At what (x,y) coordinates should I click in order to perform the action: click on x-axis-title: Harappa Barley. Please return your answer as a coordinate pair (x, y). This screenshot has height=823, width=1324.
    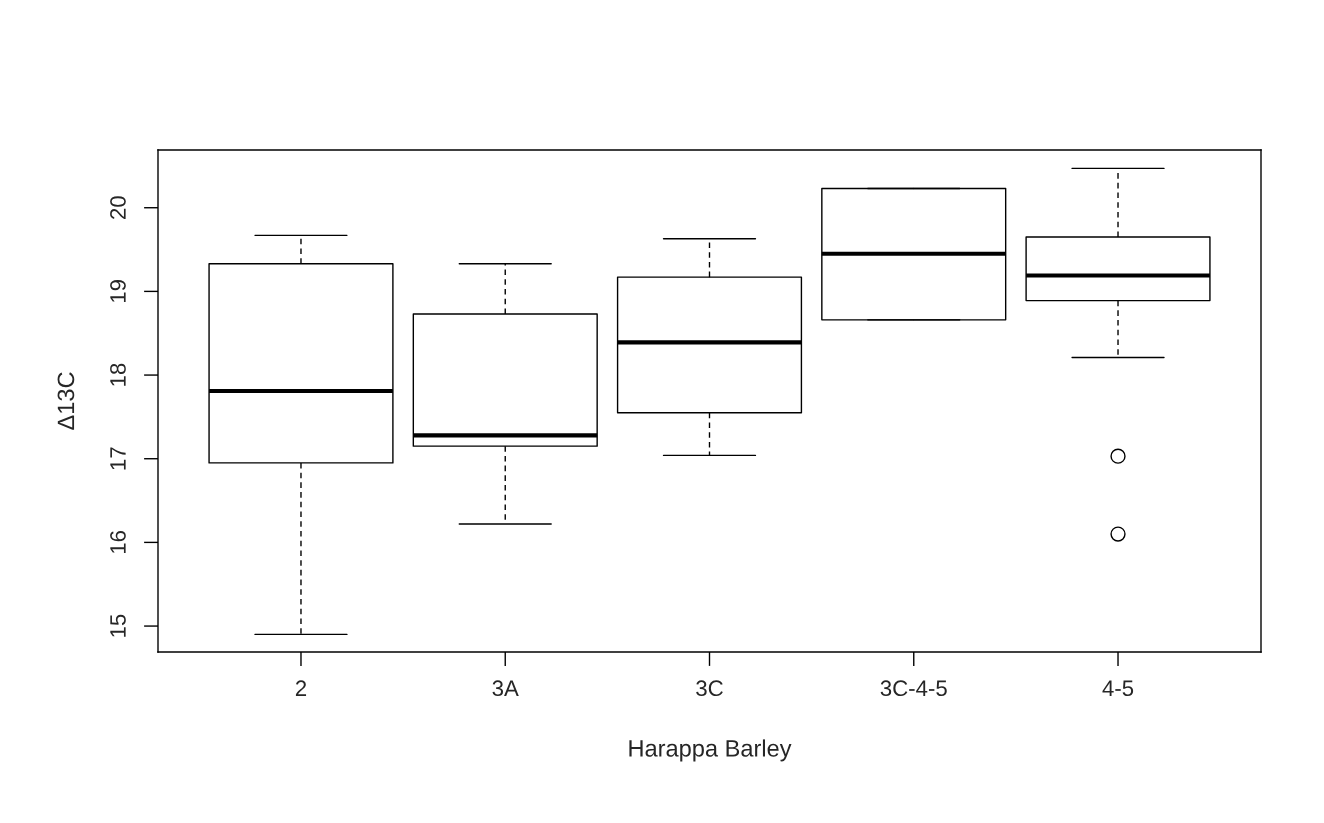
    Looking at the image, I should click on (710, 750).